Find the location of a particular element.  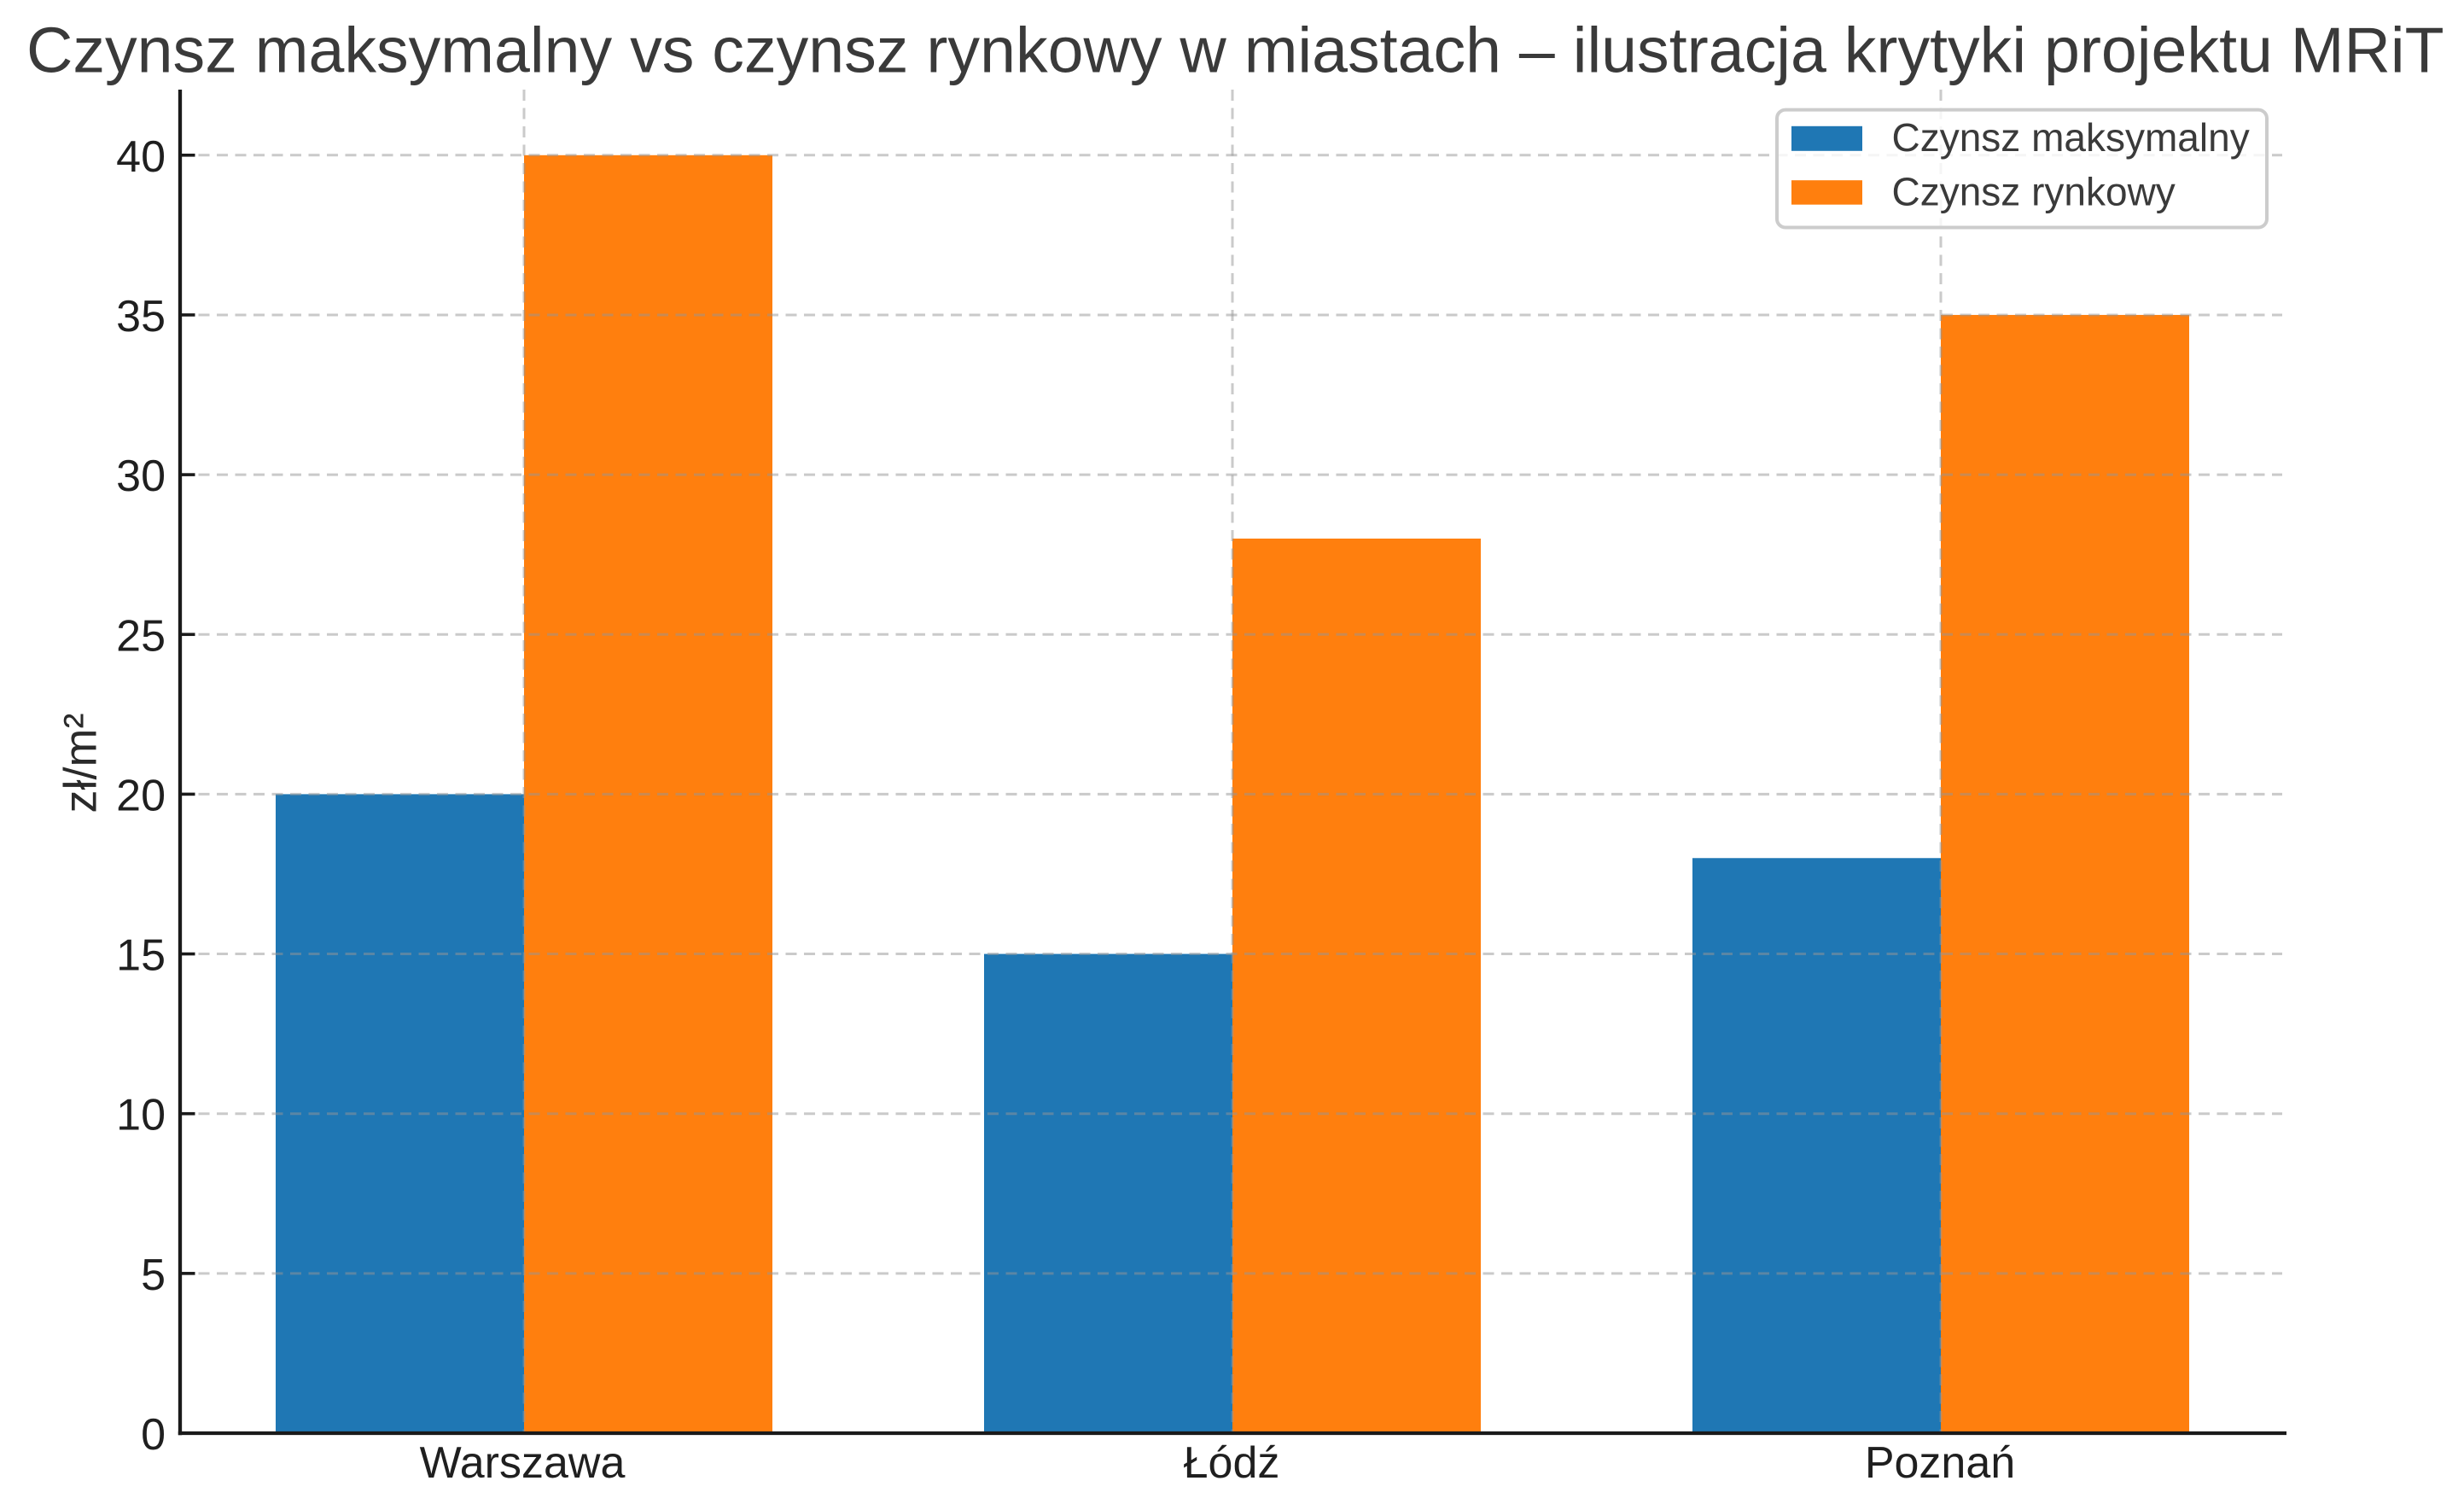

svg-text: Łódź is located at coordinates (1232, 1463).